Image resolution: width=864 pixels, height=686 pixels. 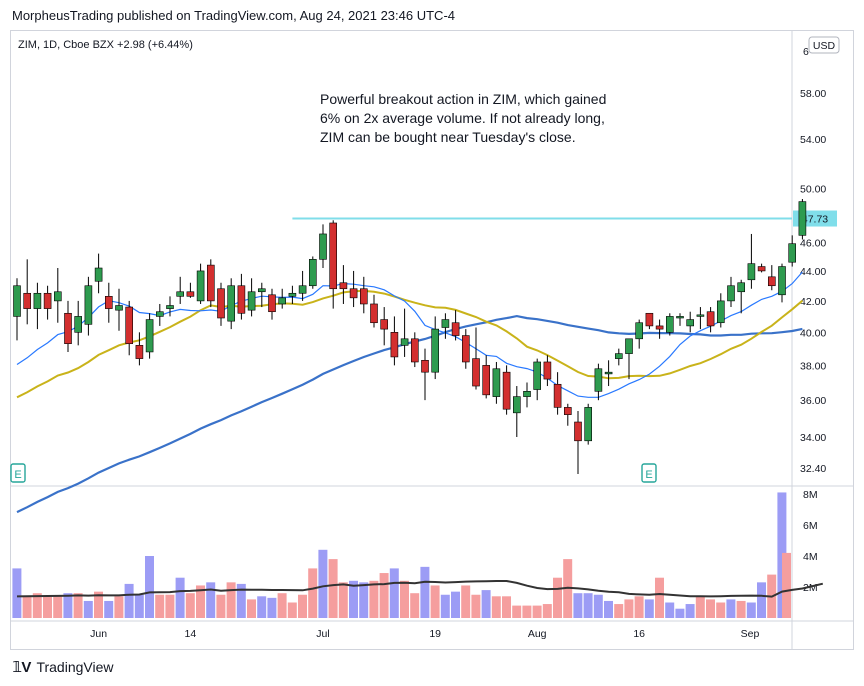 I want to click on volume-ma-line, so click(x=420, y=589).